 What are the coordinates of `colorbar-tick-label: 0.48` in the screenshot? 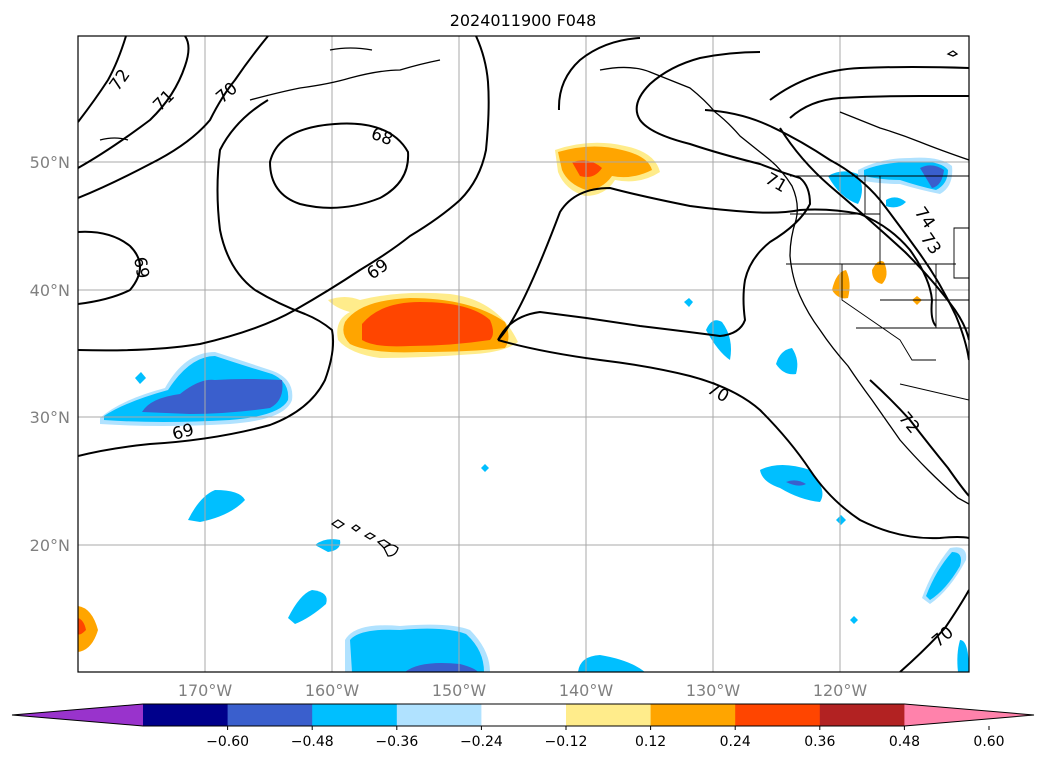 It's located at (904, 742).